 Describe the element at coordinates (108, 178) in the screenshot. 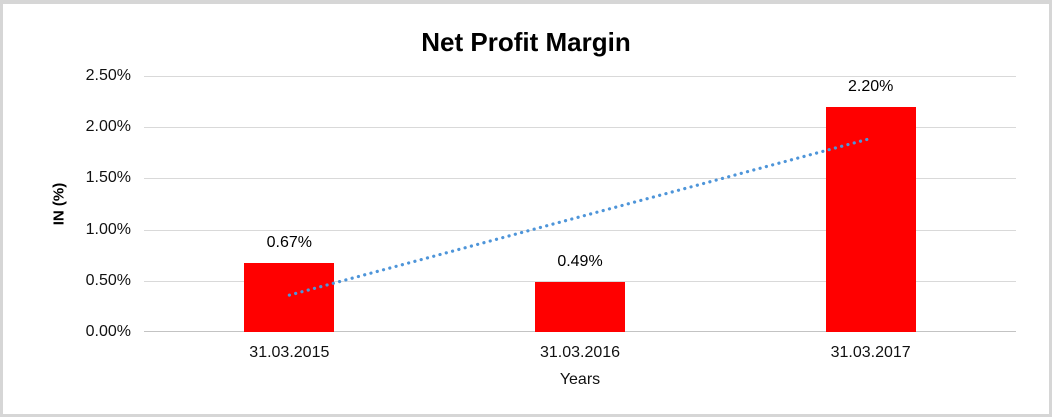

I see `y-tick-label: 1.50%` at that location.